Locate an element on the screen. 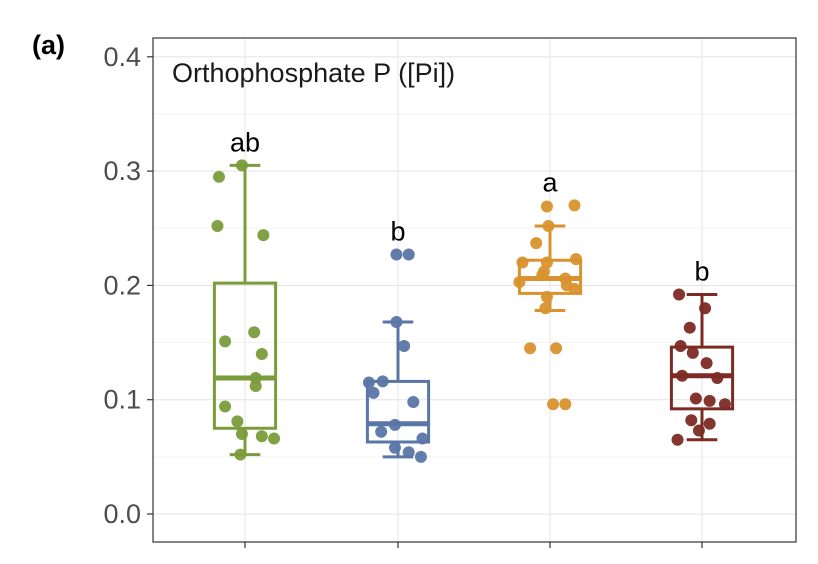 The height and width of the screenshot is (564, 818). y-tick-label: 0.1 is located at coordinates (122, 400).